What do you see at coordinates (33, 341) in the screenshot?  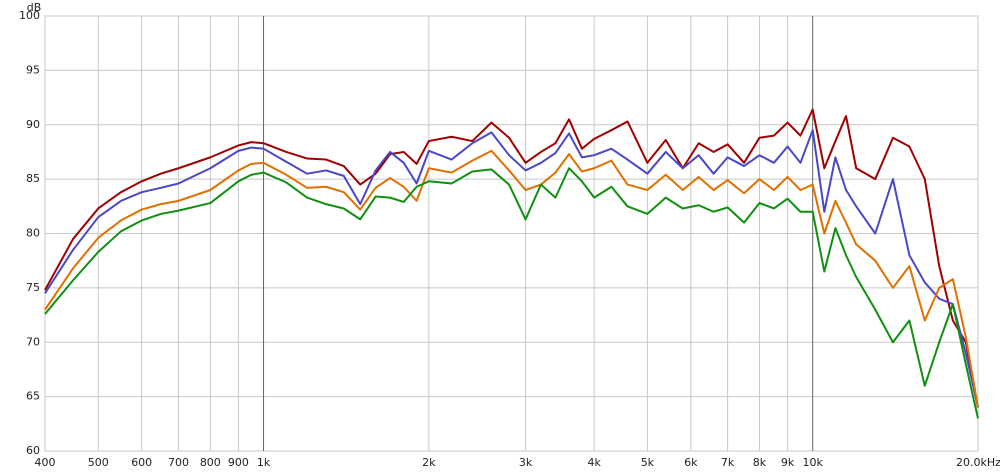 I see `y-tick-label: 70` at bounding box center [33, 341].